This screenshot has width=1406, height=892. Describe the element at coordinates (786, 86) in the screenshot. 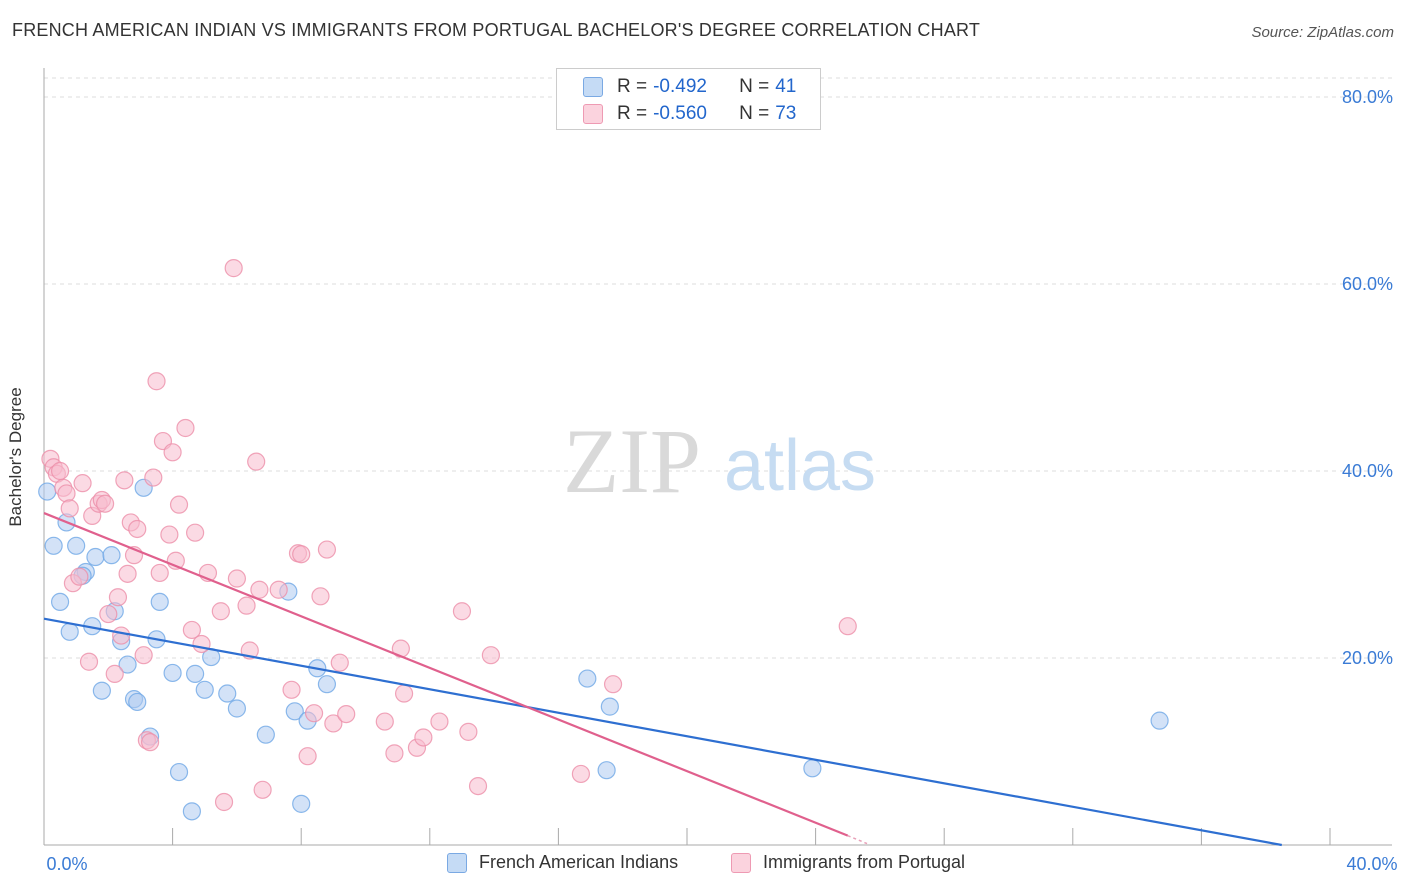

I see `legend-n-value-french: 41` at that location.